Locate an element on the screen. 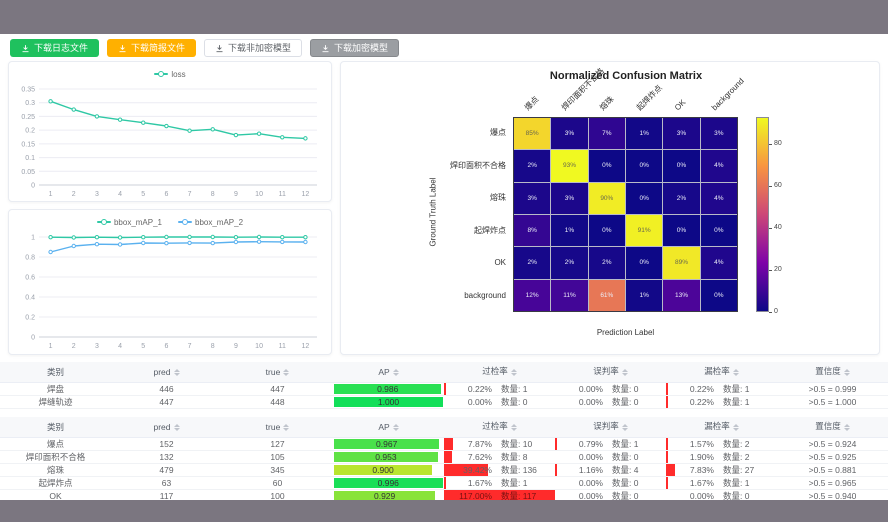 This screenshot has height=522, width=888. download-button-3: 下载非加密模型 is located at coordinates (253, 48).